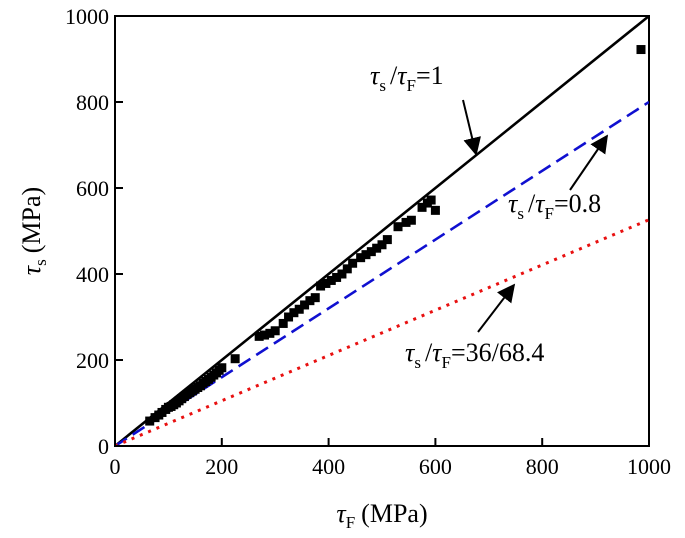 This screenshot has height=538, width=685. I want to click on anno-1-num-sub: s, so click(382, 85).